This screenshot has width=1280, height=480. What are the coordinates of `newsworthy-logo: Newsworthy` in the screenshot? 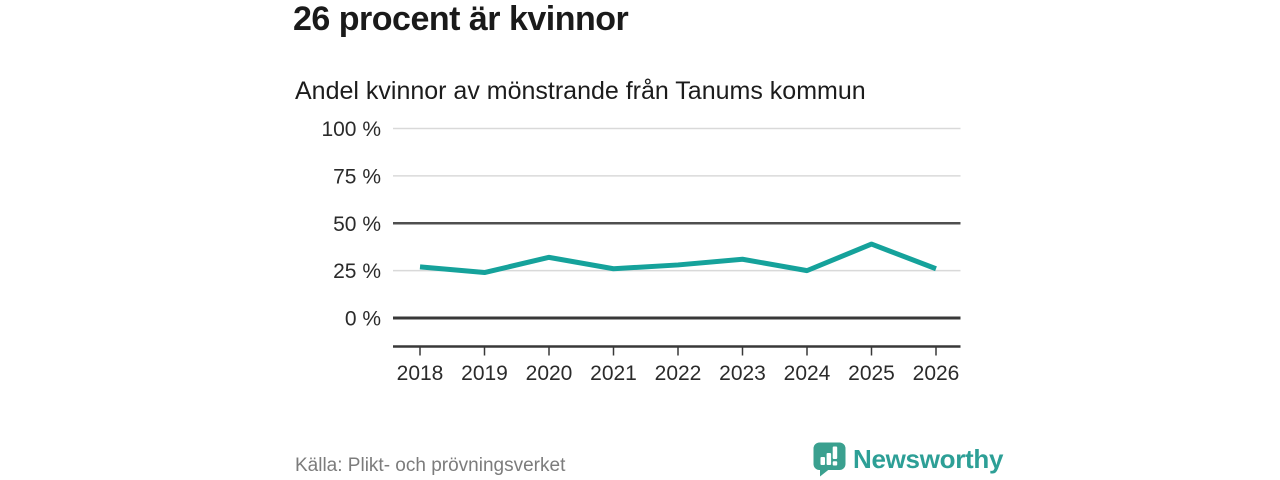 It's located at (908, 459).